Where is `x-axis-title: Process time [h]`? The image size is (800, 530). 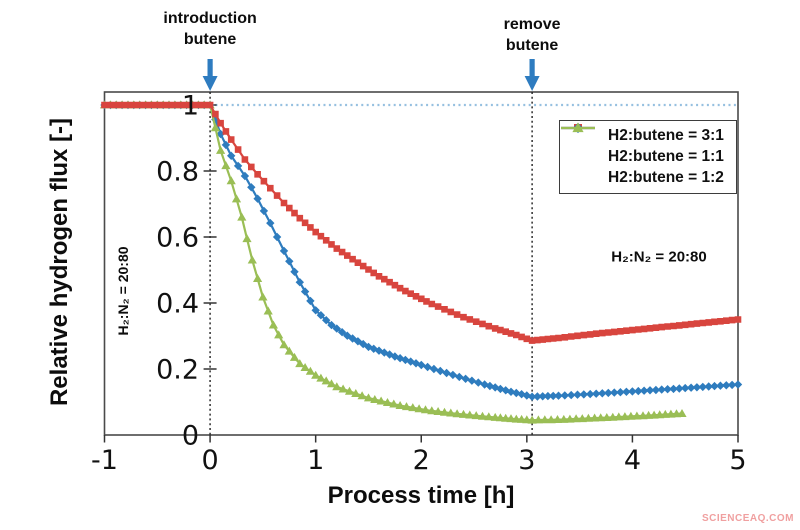
x-axis-title: Process time [h] is located at coordinates (421, 495).